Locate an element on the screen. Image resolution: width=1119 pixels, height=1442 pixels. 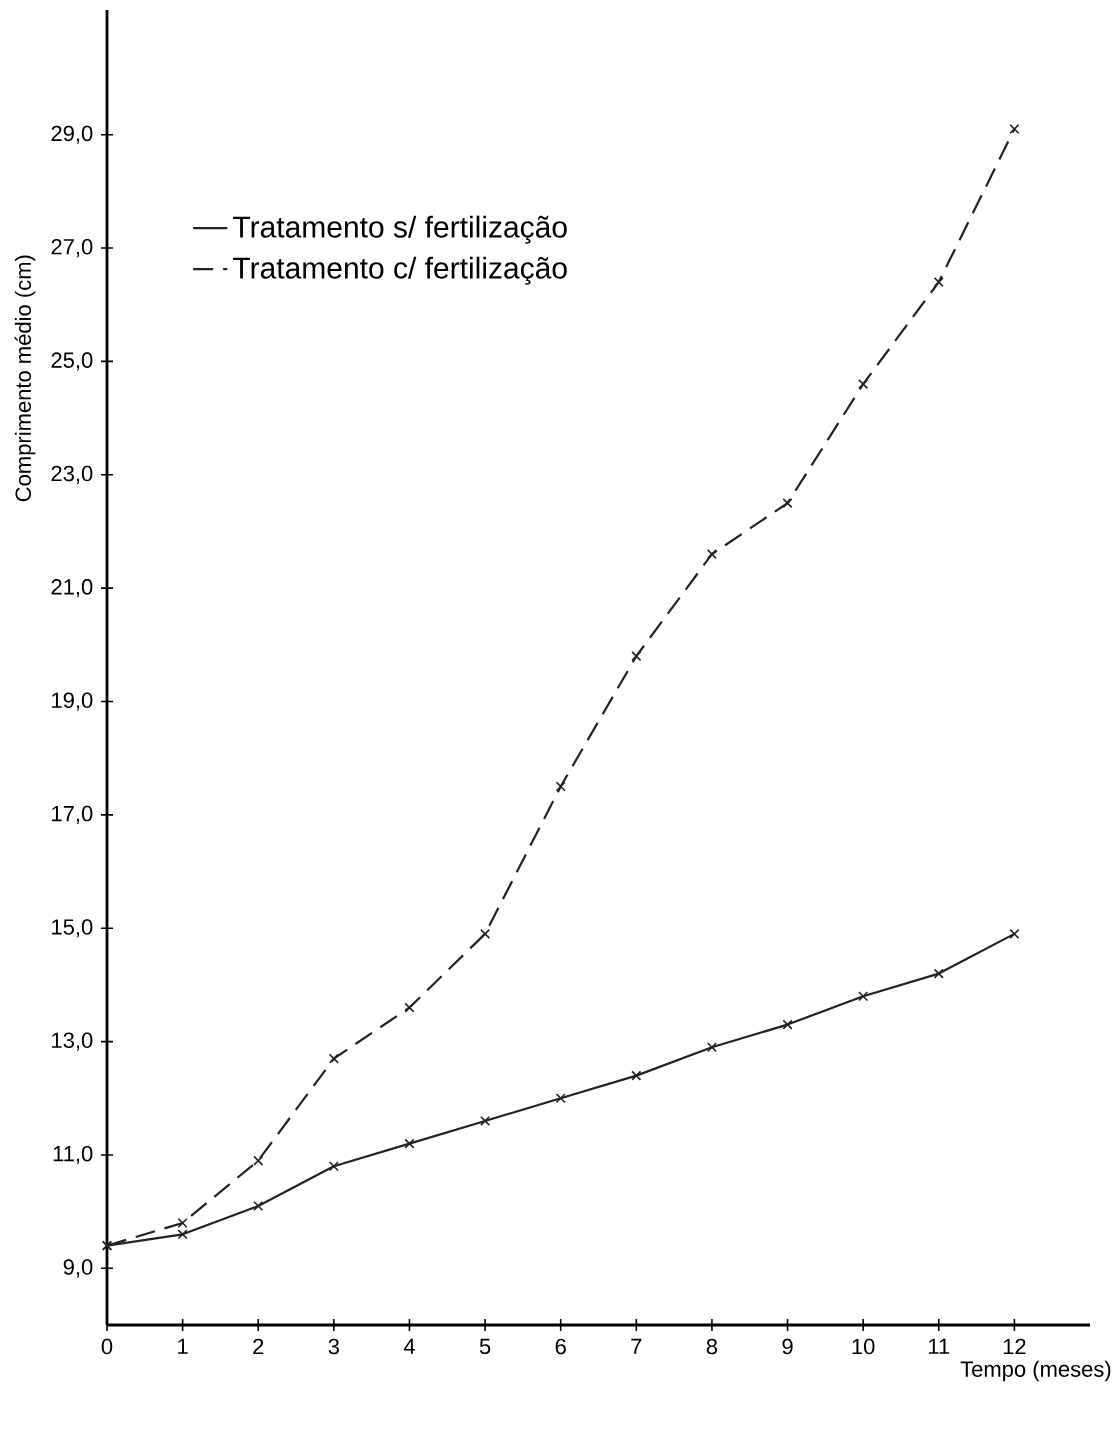
x-tick-label: 10 is located at coordinates (863, 1346).